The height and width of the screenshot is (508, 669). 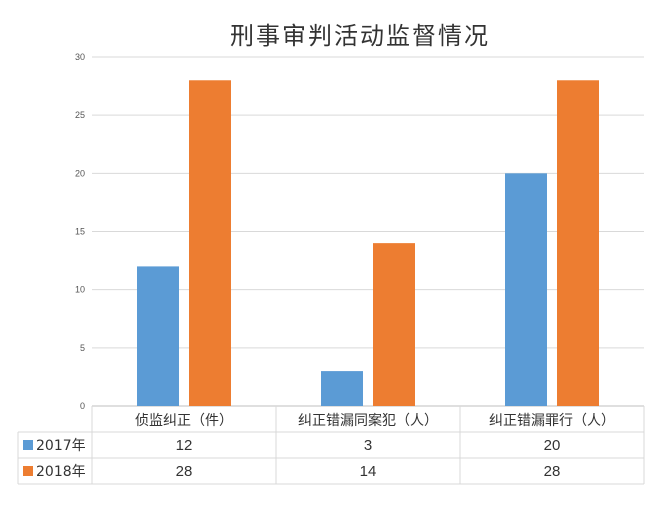 I want to click on table-cell-value: 20, so click(x=552, y=445).